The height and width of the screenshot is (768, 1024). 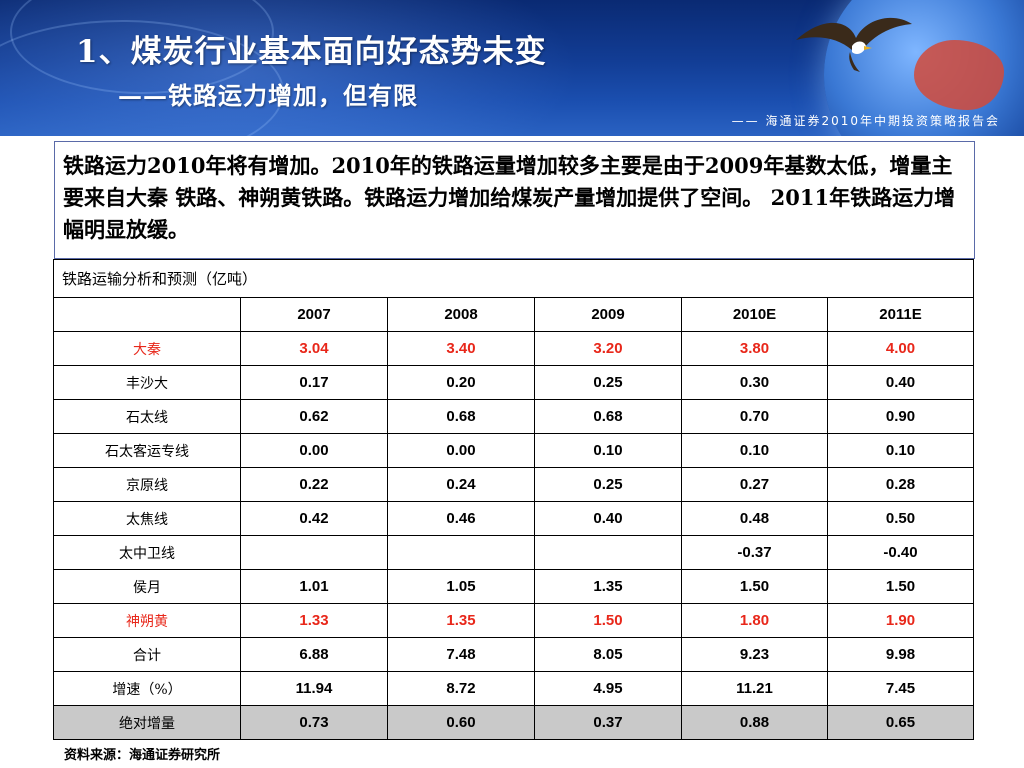 I want to click on value-cell: 3.20, so click(x=608, y=348).